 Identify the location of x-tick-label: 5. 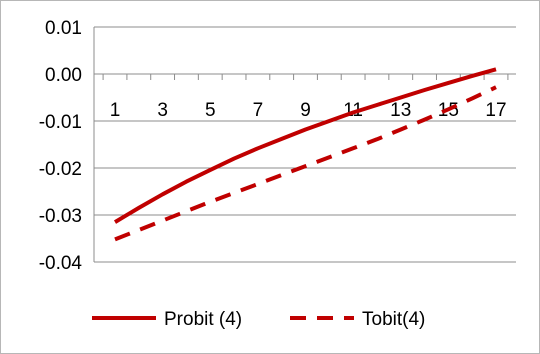
(210, 110).